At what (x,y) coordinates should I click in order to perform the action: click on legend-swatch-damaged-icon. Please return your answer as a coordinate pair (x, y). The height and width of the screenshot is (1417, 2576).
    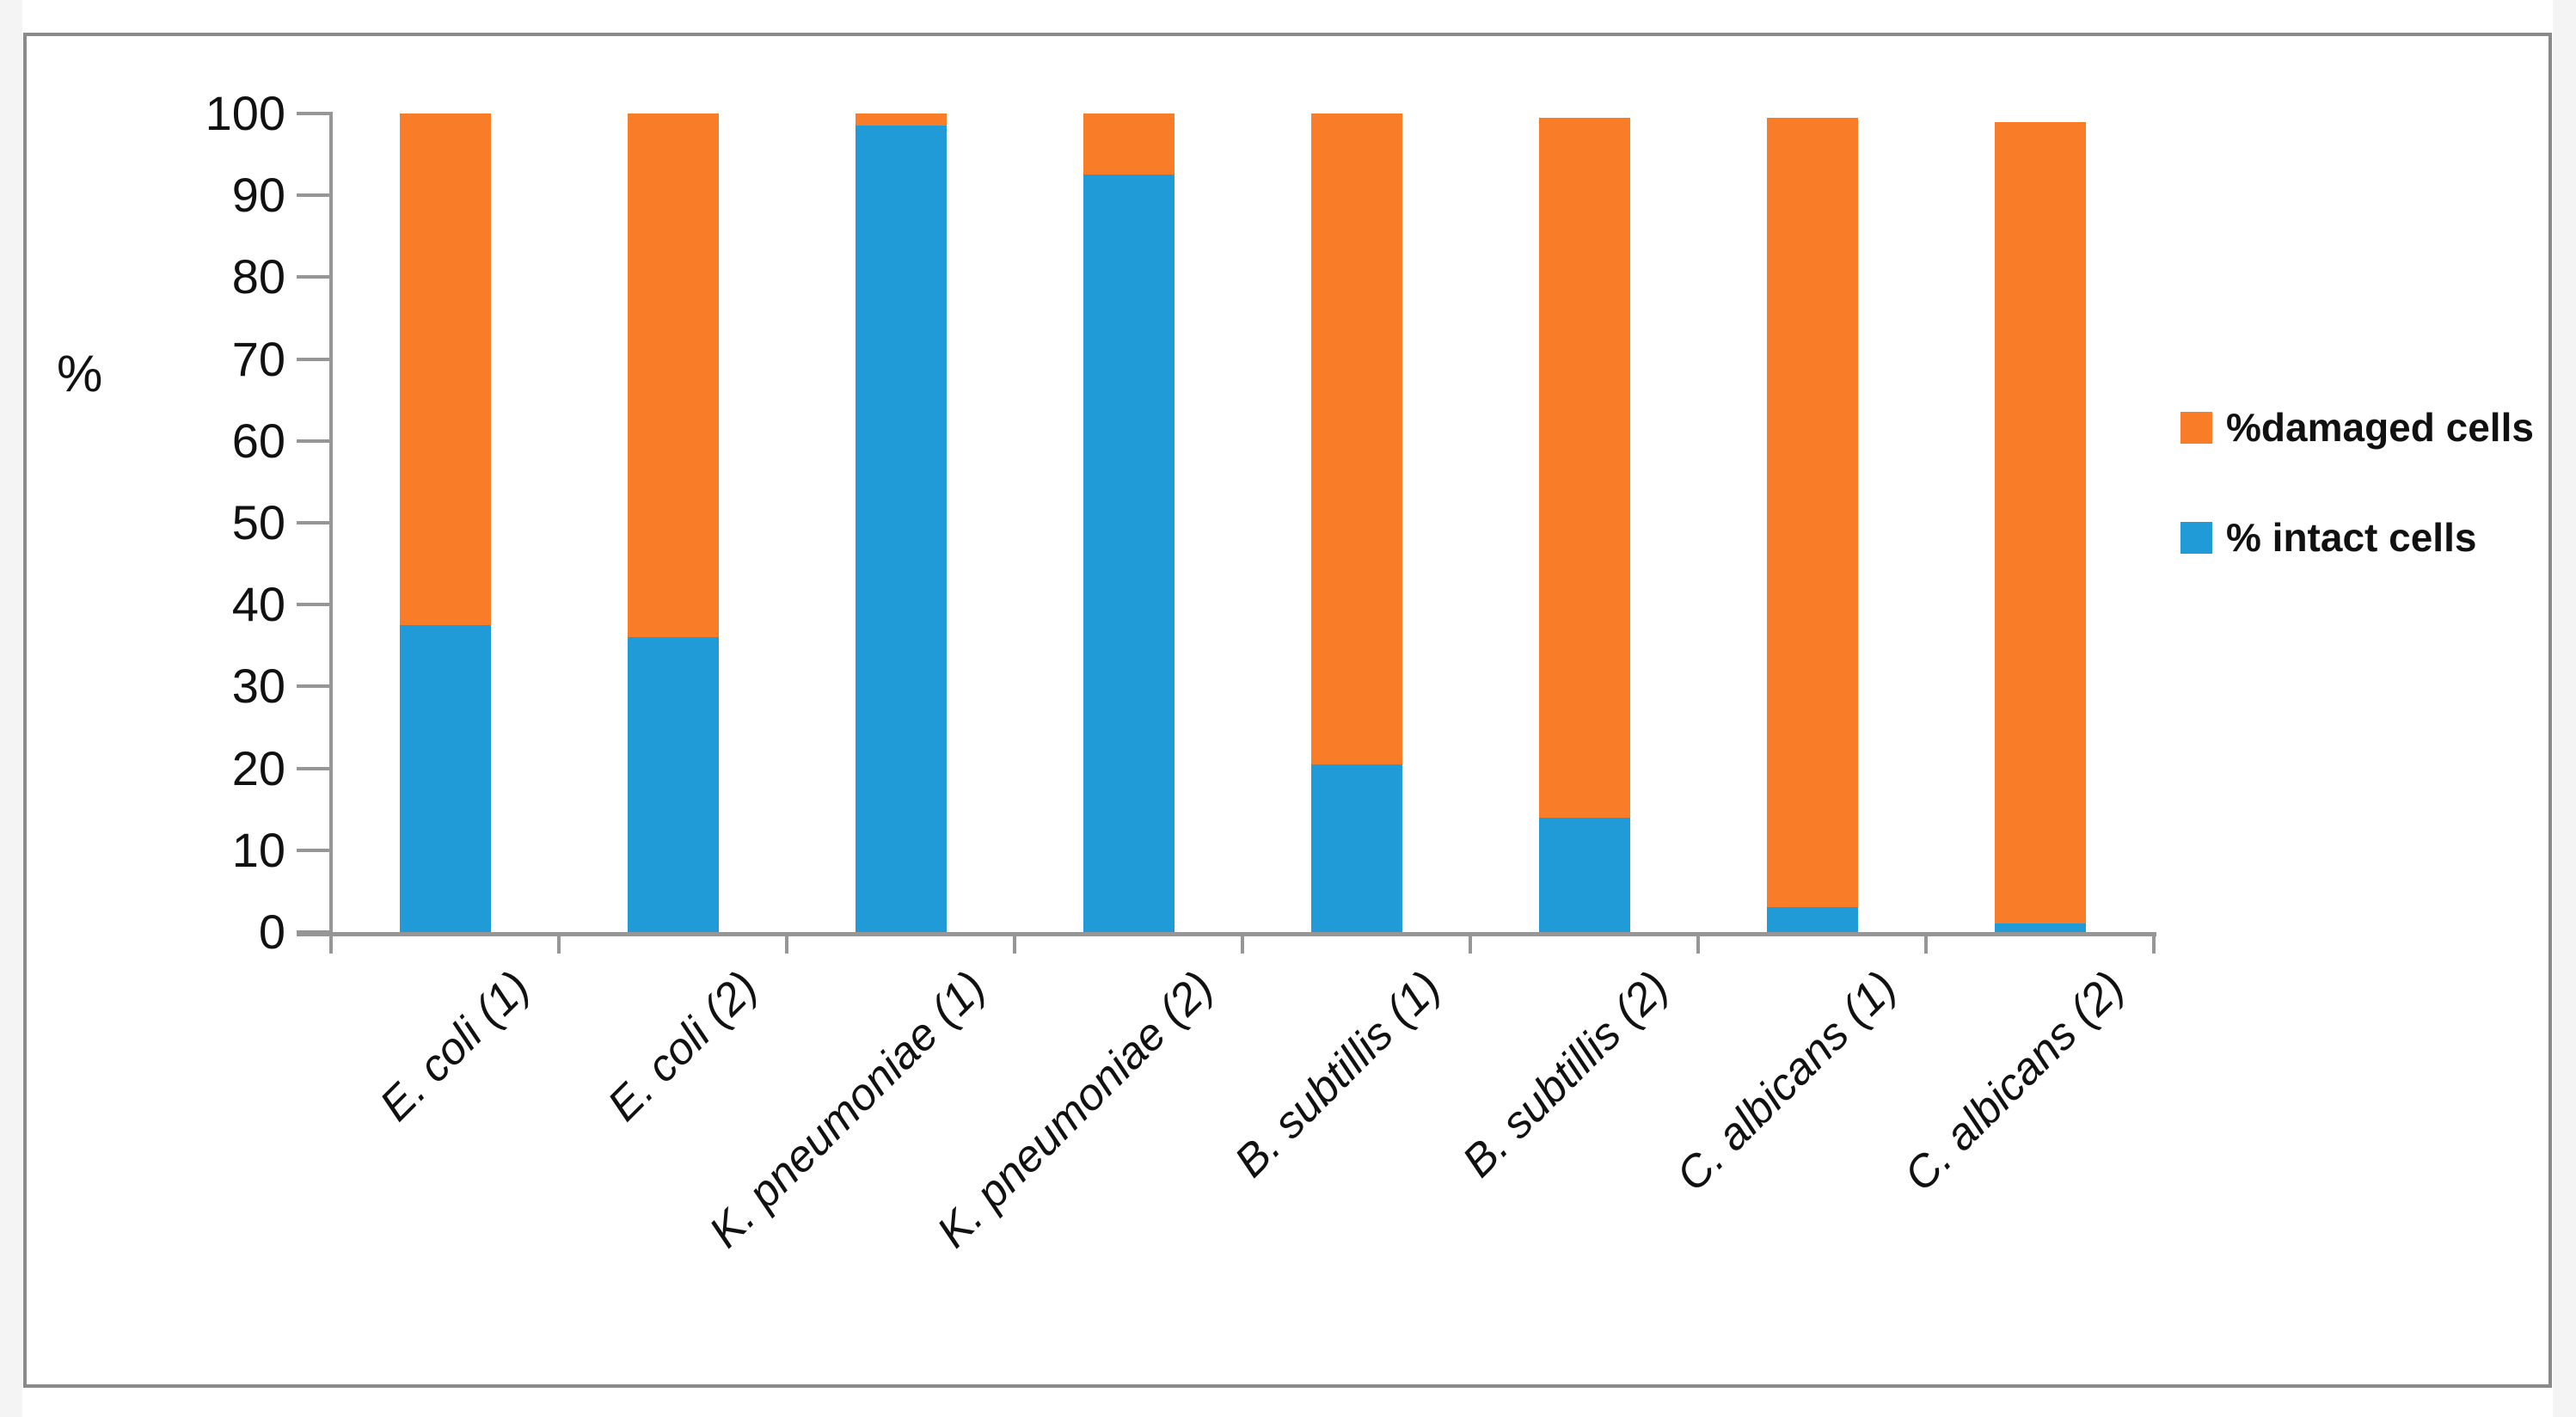
    Looking at the image, I should click on (2196, 427).